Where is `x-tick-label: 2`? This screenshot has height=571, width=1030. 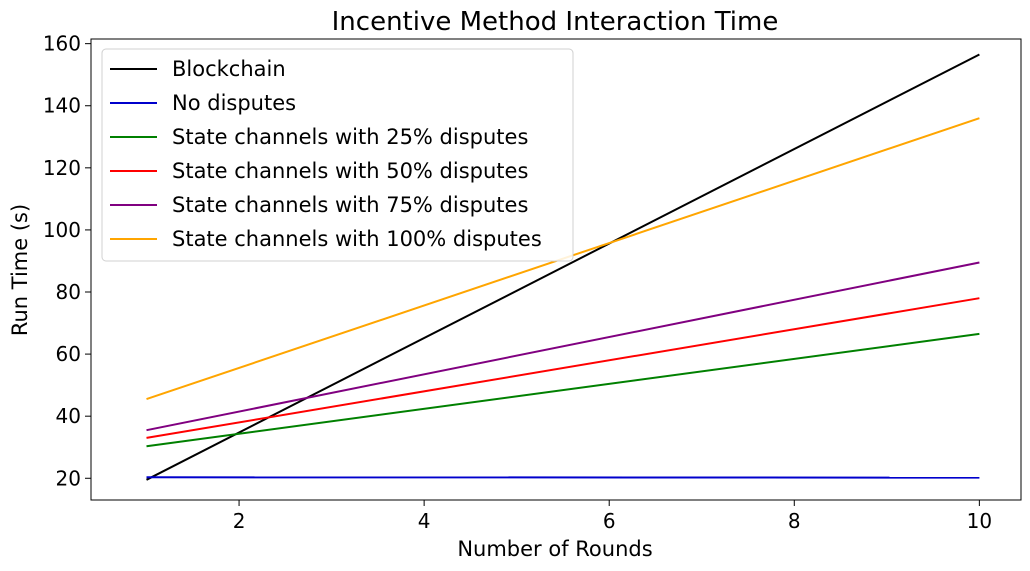
x-tick-label: 2 is located at coordinates (239, 521).